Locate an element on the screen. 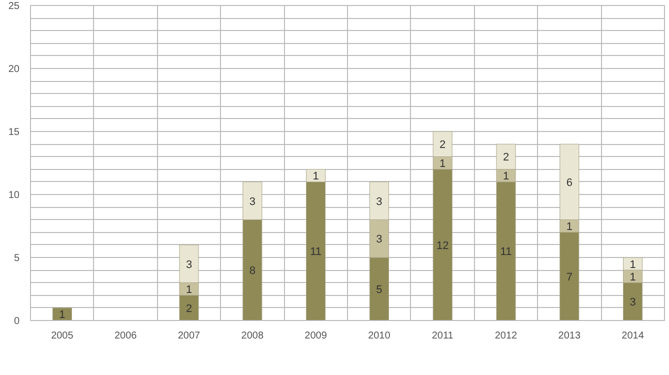  bar is located at coordinates (62, 314).